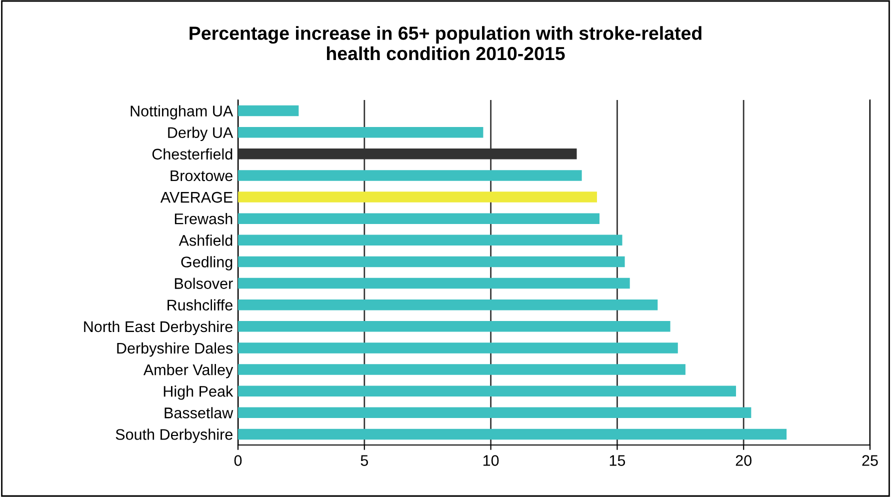 The width and height of the screenshot is (891, 497). Describe the element at coordinates (174, 435) in the screenshot. I see `y-tick-label: South Derbyshire` at that location.